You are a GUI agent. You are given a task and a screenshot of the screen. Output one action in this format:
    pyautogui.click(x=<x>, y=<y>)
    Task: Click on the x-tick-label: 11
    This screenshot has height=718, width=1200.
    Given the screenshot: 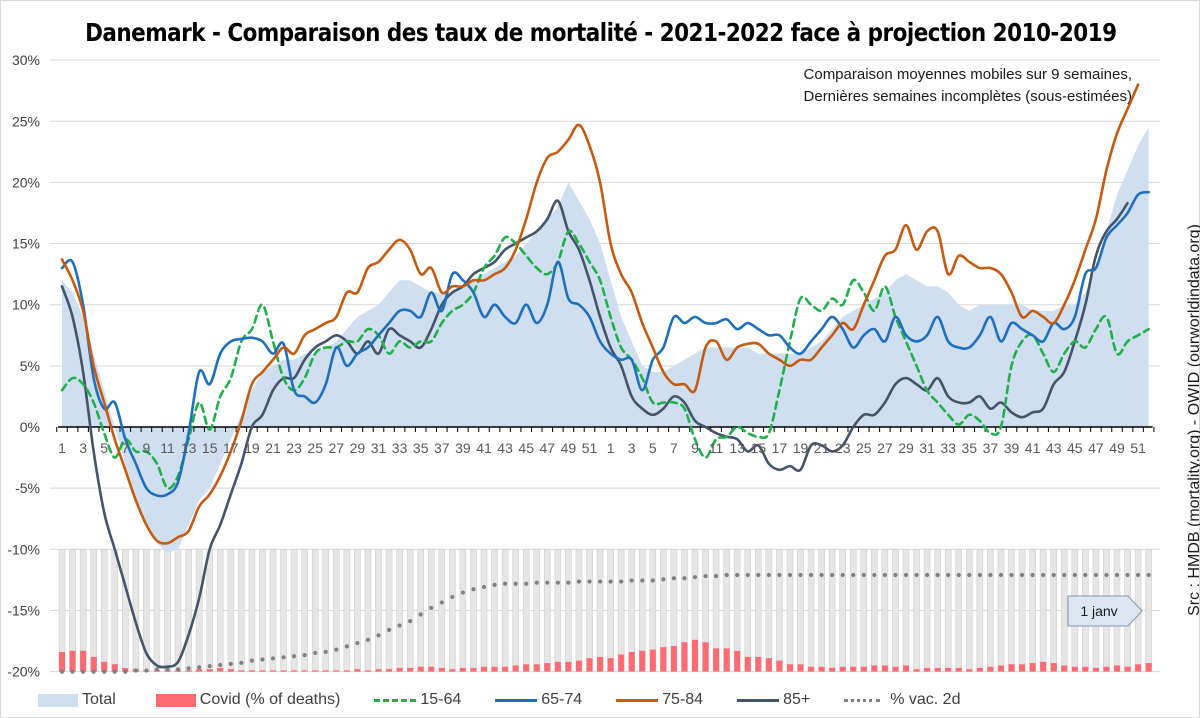 What is the action you would take?
    pyautogui.click(x=167, y=448)
    